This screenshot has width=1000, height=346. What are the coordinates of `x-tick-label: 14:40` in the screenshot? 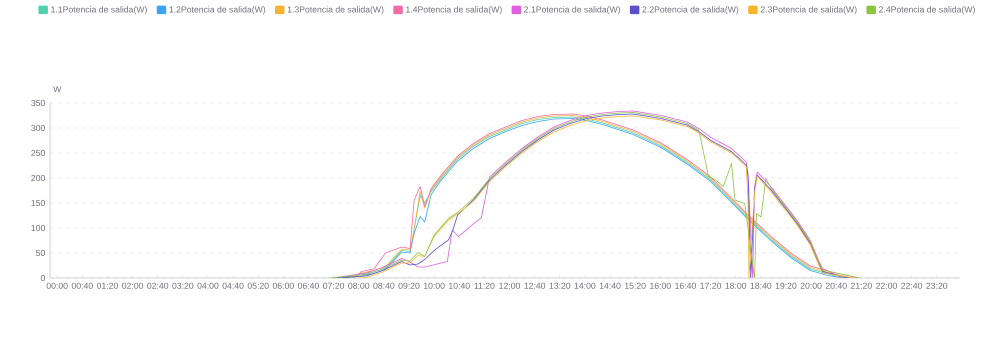 It's located at (610, 285).